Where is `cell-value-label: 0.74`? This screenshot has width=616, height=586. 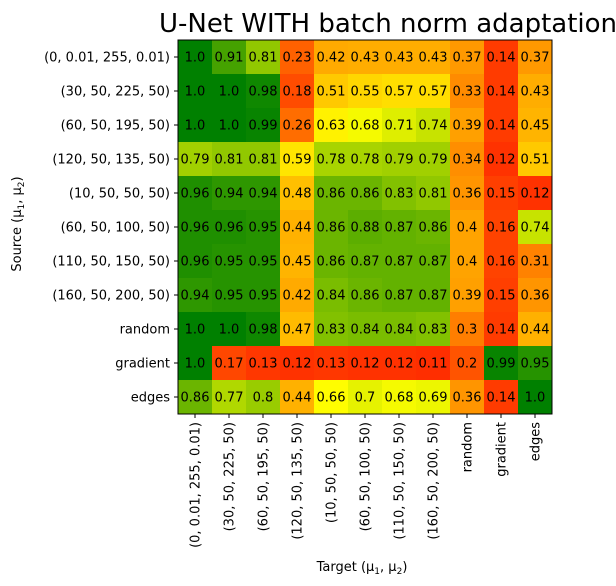
cell-value-label: 0.74 is located at coordinates (433, 126).